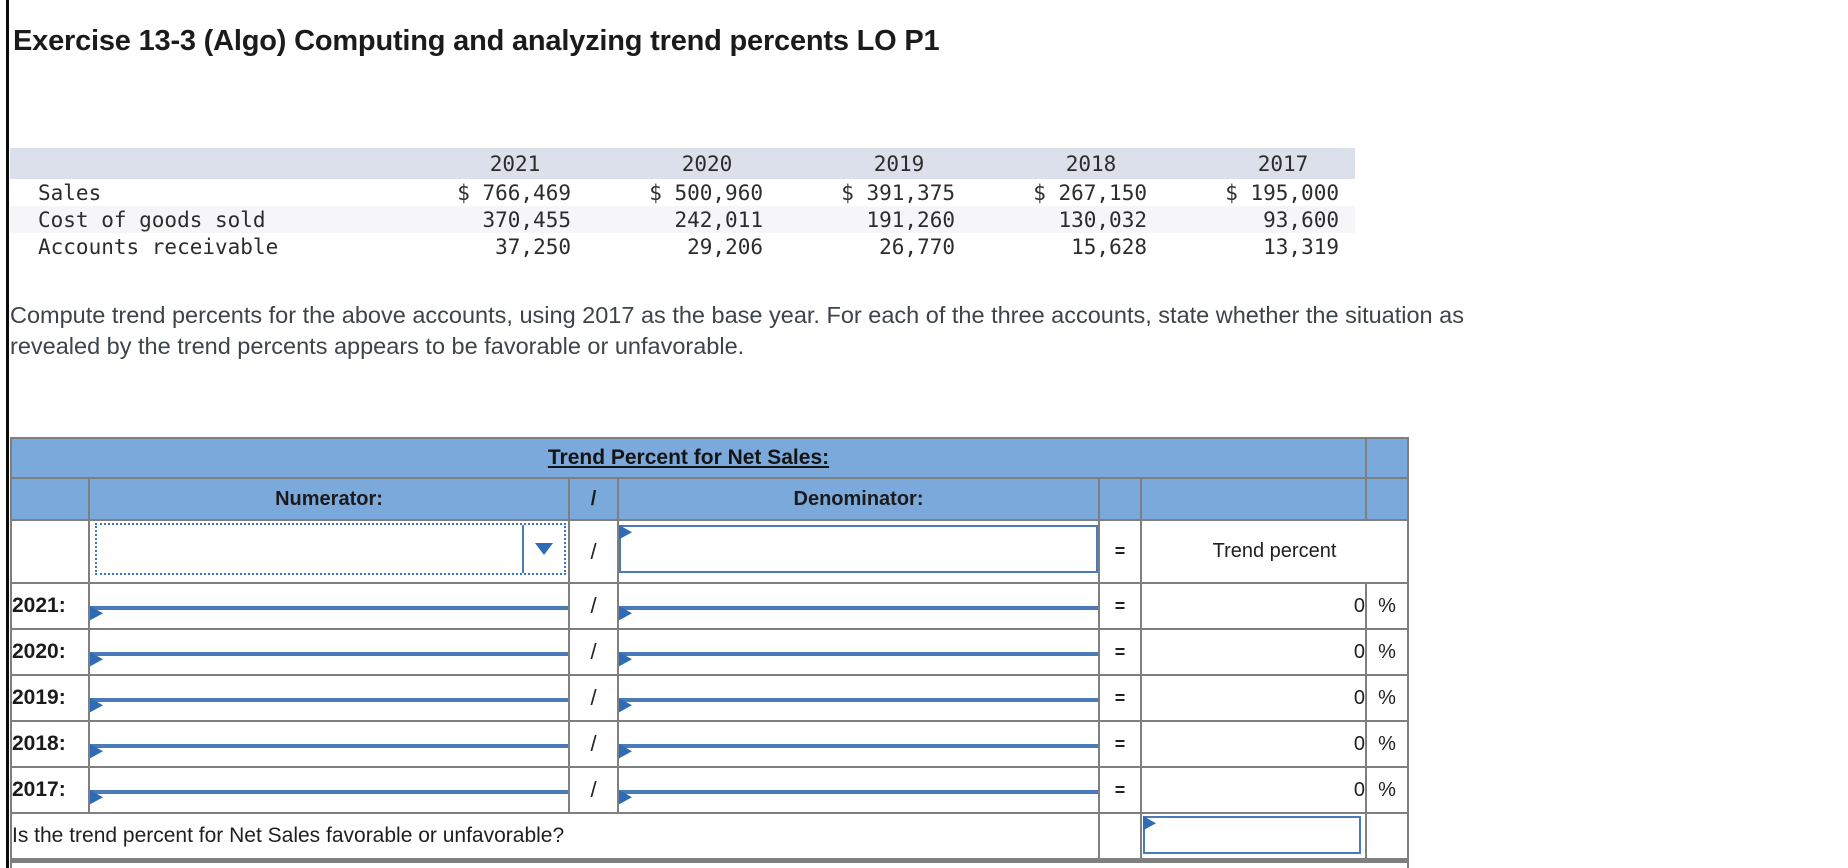 Image resolution: width=1848 pixels, height=868 pixels. I want to click on denominator-input-2019, so click(858, 700).